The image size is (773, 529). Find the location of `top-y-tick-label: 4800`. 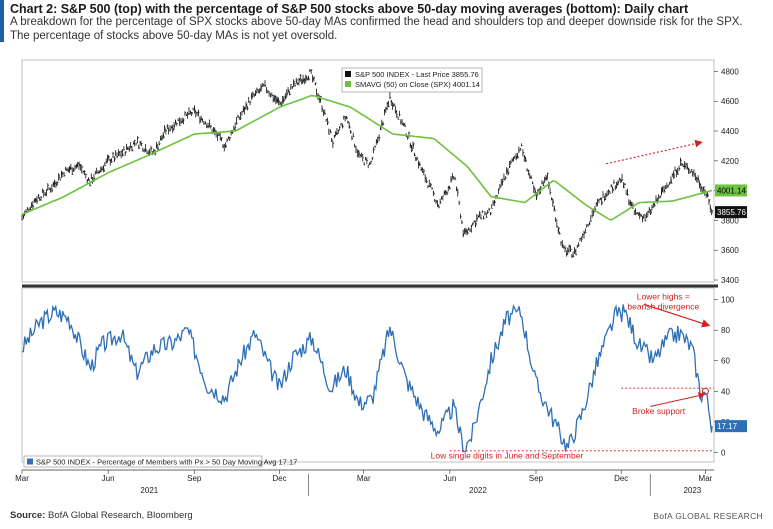

top-y-tick-label: 4800 is located at coordinates (730, 71).